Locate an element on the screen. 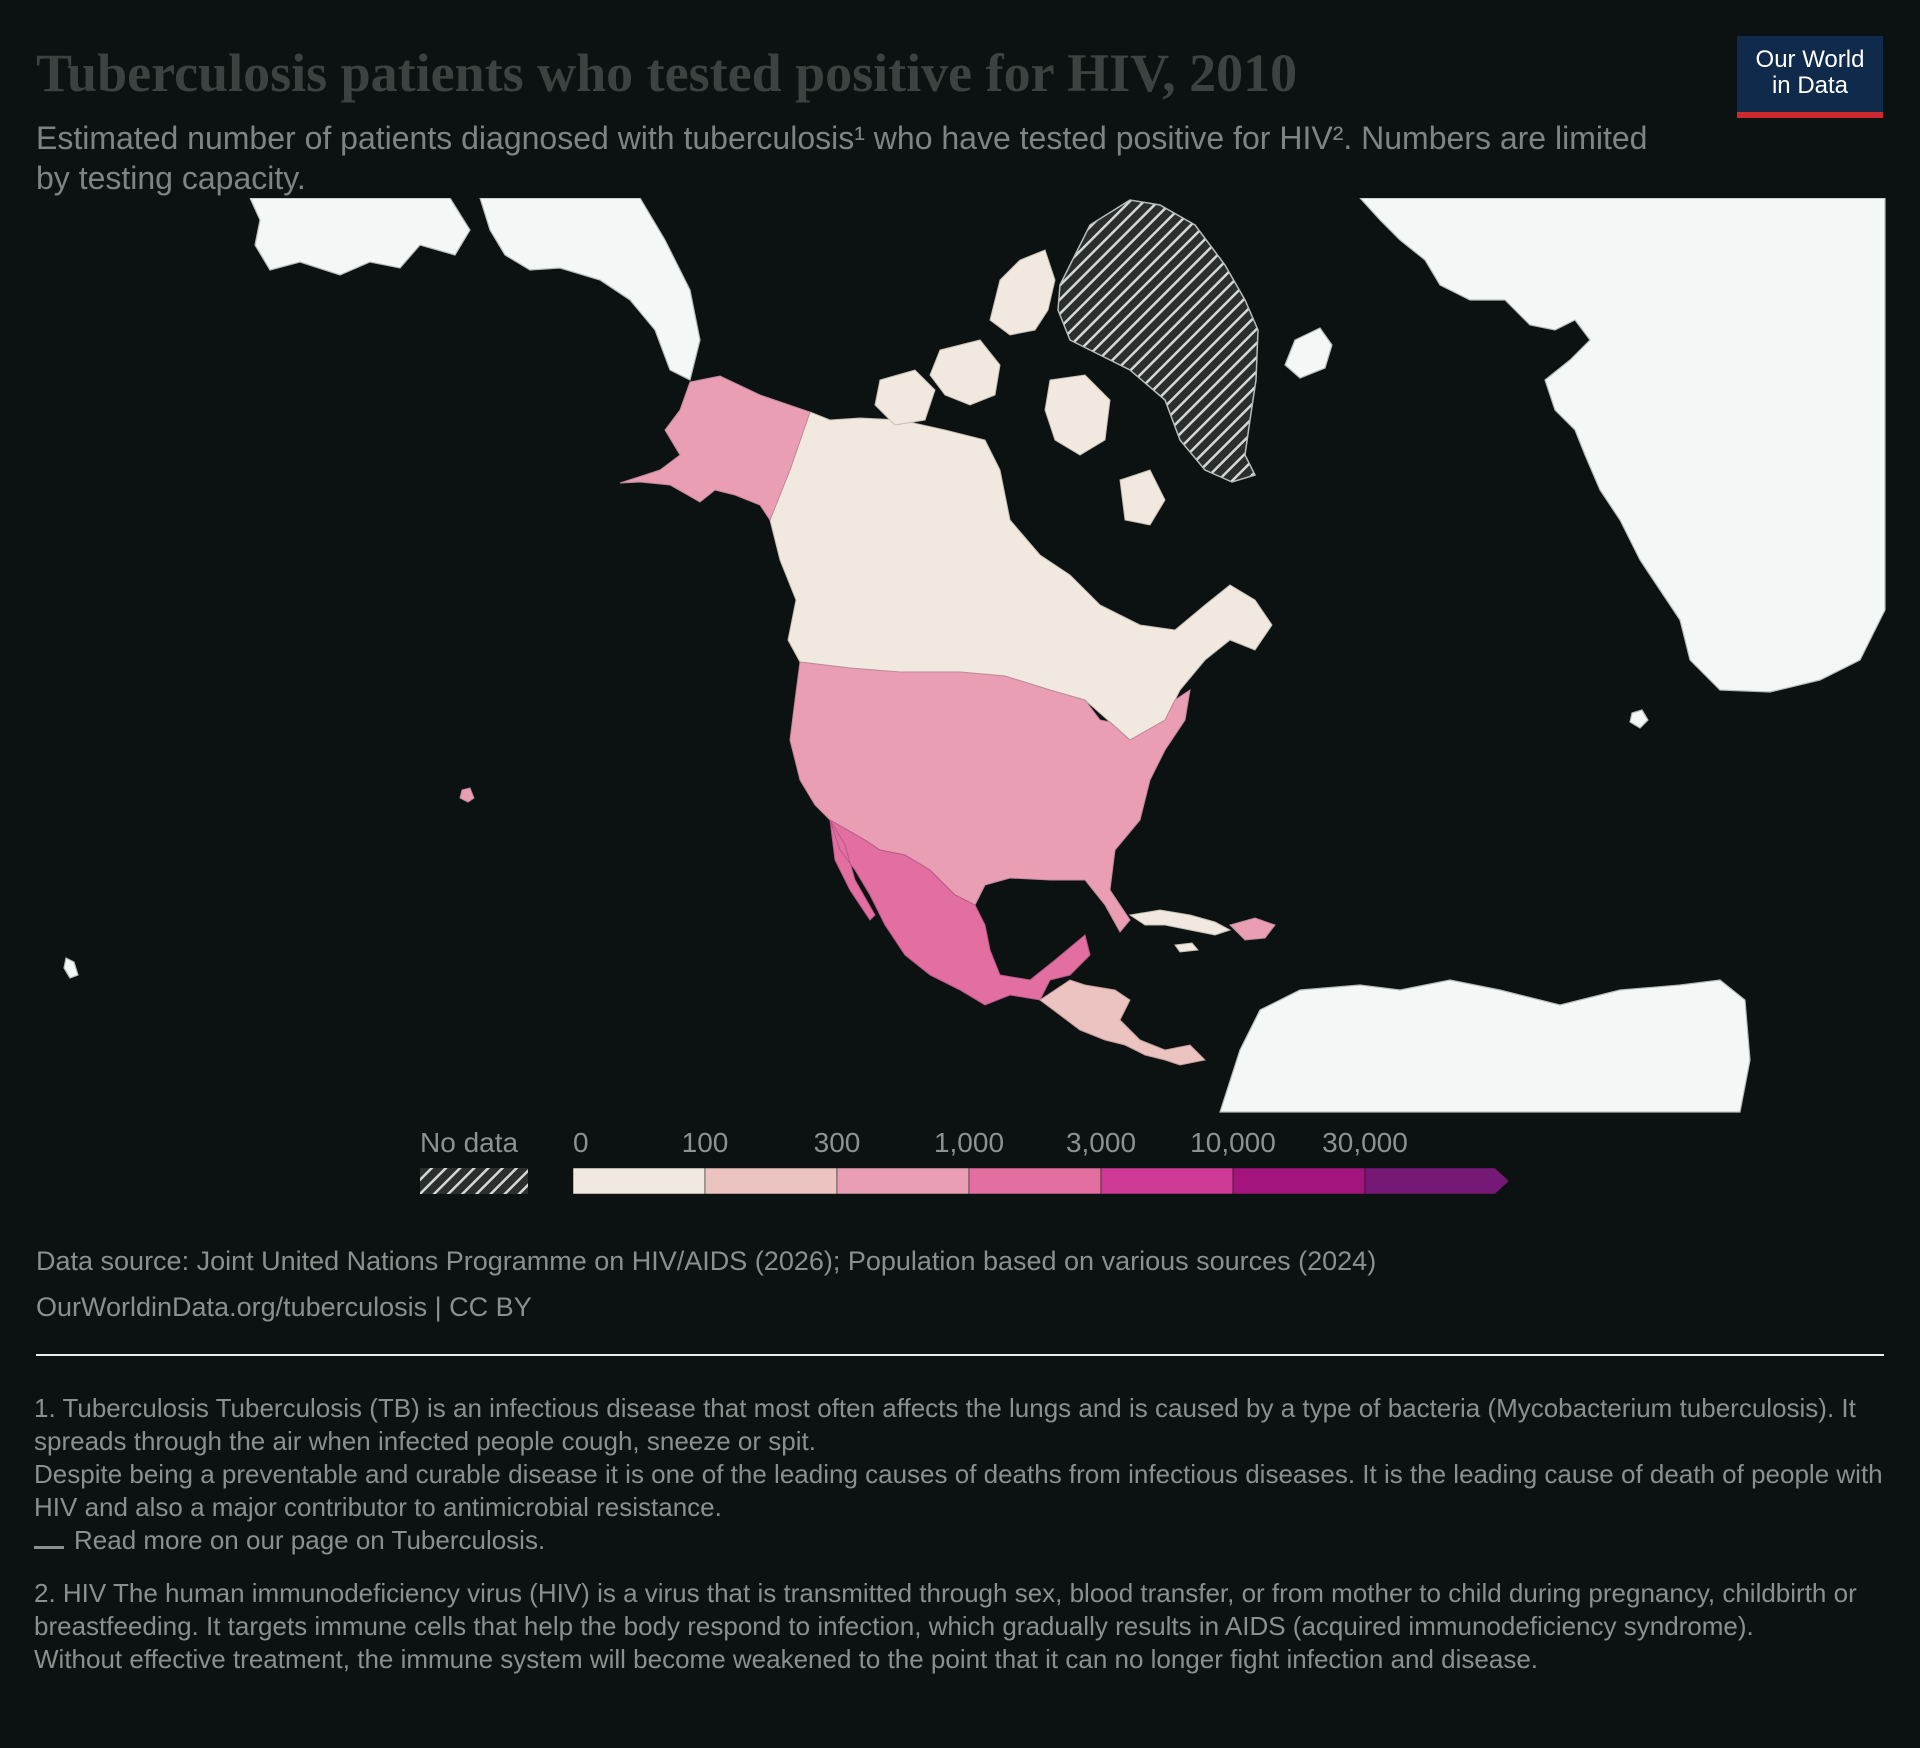 The image size is (1920, 1748). logo-line-2: in Data is located at coordinates (1810, 85).